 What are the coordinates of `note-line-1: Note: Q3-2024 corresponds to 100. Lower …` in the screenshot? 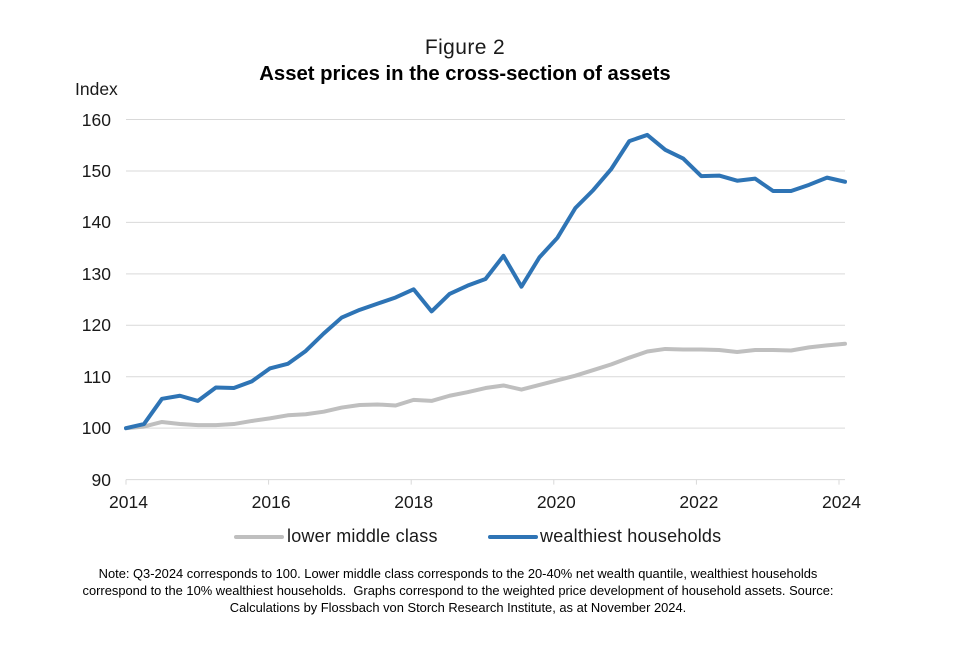 It's located at (458, 573).